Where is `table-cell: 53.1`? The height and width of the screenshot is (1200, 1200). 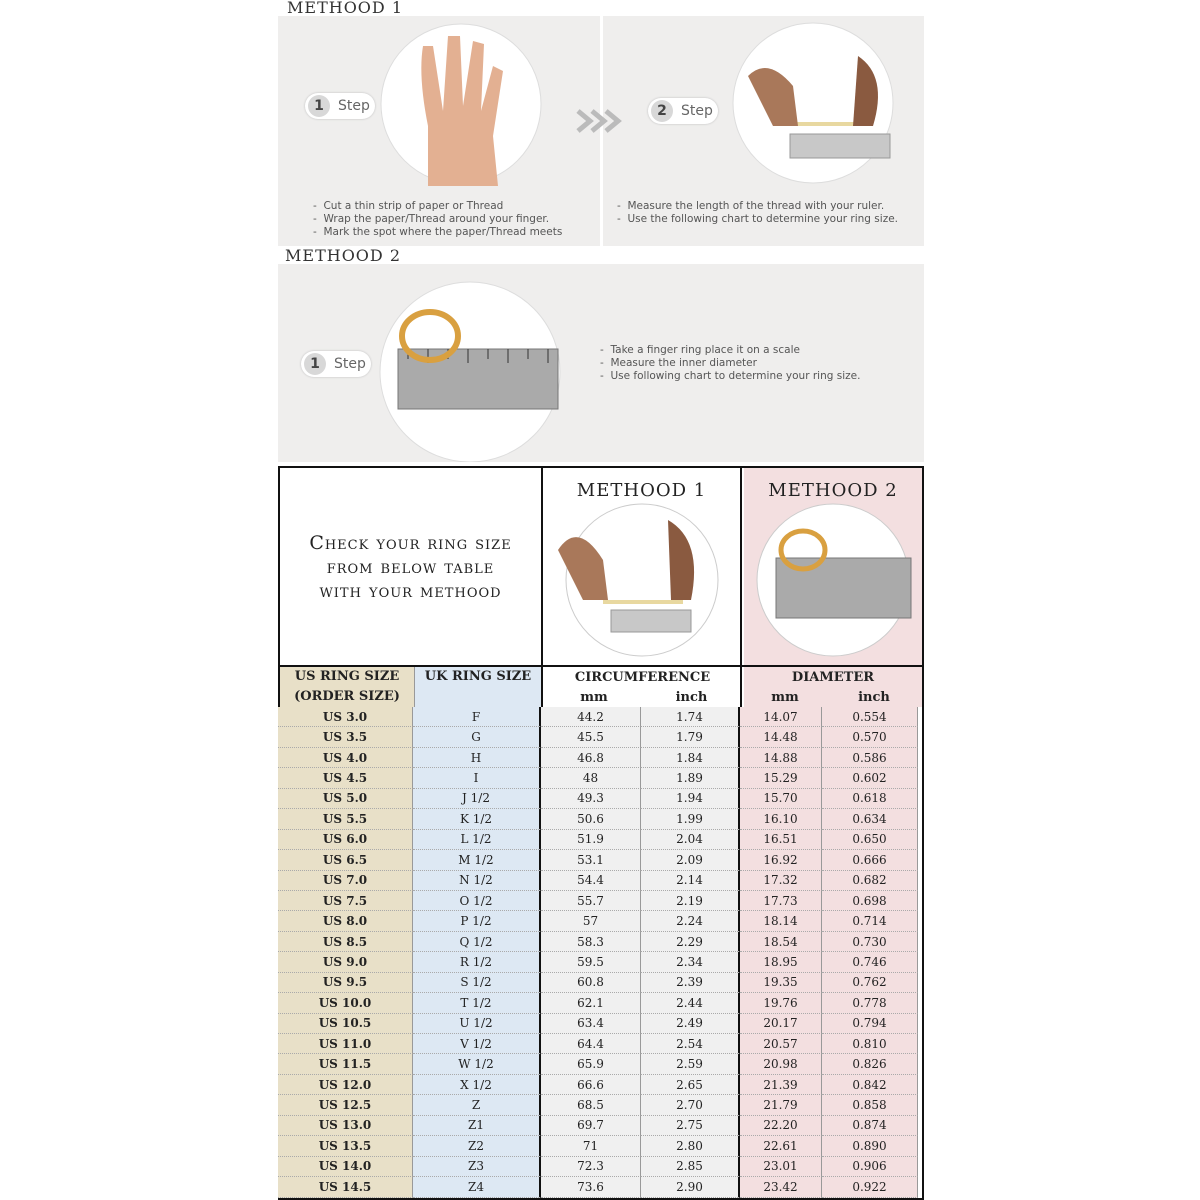 table-cell: 53.1 is located at coordinates (591, 860).